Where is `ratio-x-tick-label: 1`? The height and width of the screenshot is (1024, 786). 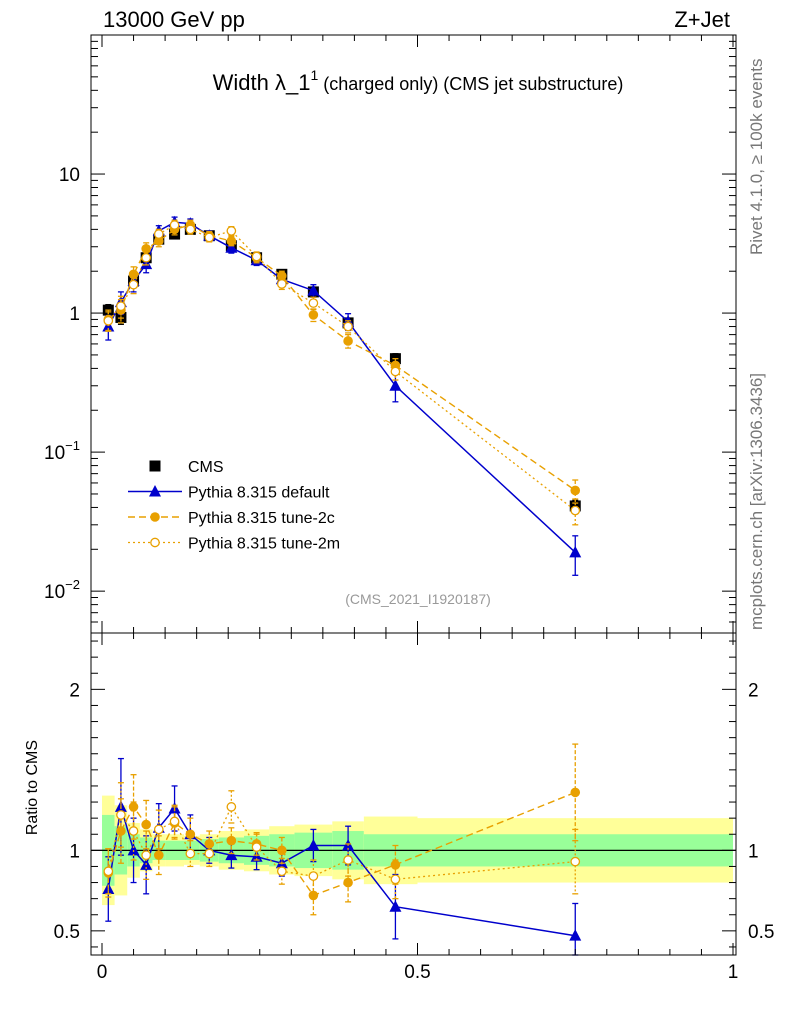
ratio-x-tick-label: 1 is located at coordinates (733, 972).